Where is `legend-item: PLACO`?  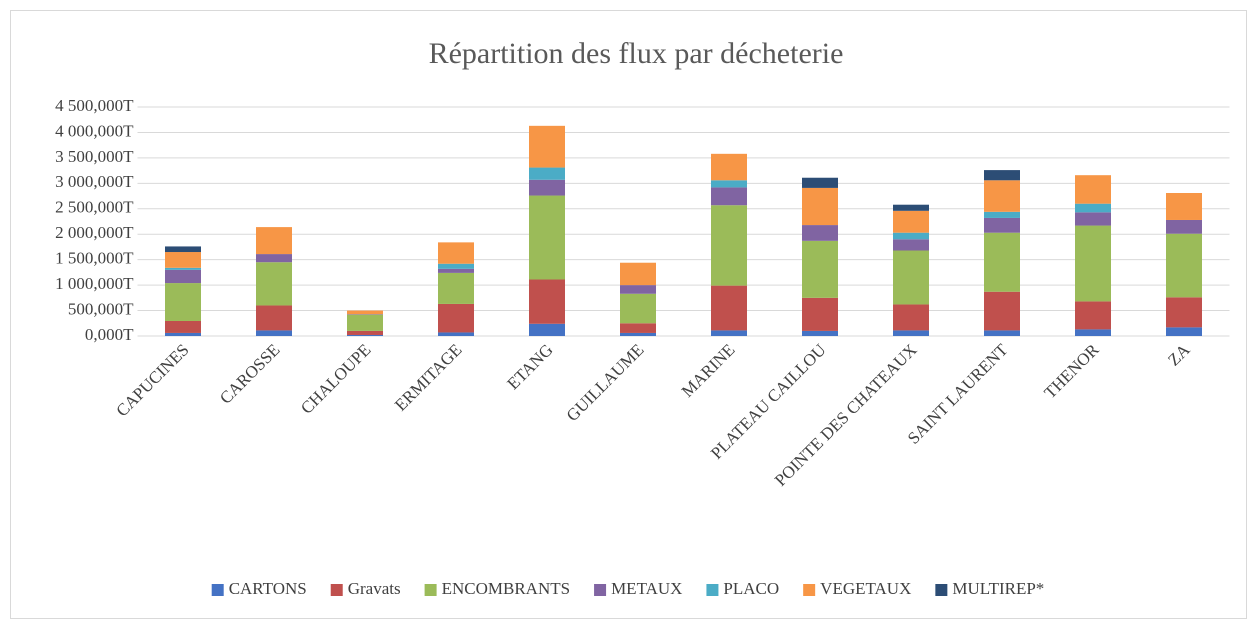 legend-item: PLACO is located at coordinates (742, 588).